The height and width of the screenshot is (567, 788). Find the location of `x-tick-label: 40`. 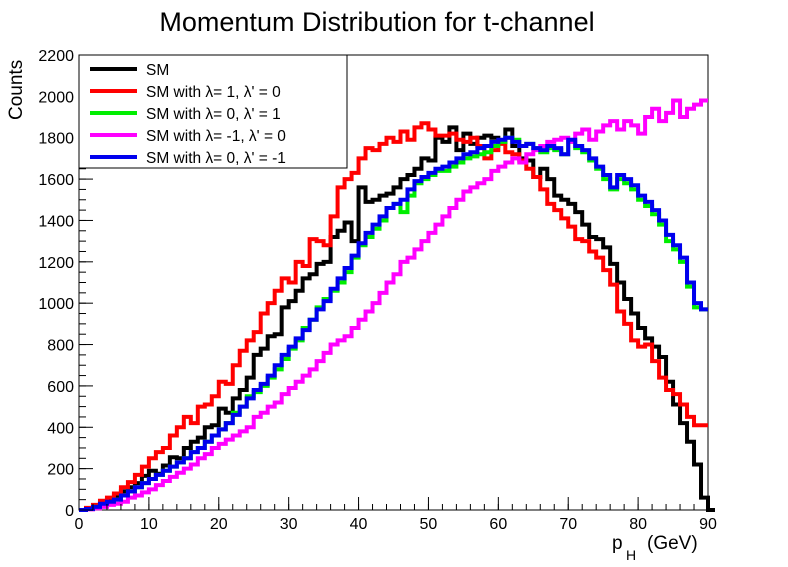

x-tick-label: 40 is located at coordinates (359, 524).